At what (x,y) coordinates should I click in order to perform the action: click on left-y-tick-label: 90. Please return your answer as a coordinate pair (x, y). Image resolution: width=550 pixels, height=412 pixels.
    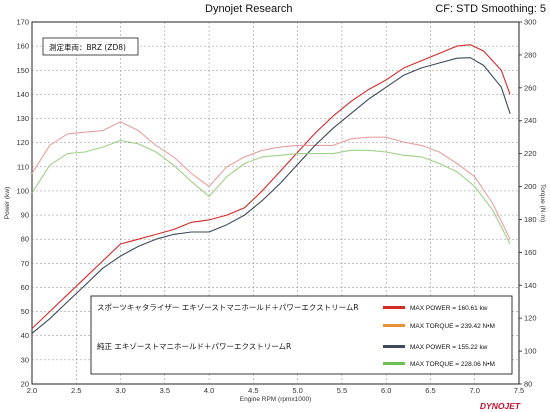
    Looking at the image, I should click on (25, 215).